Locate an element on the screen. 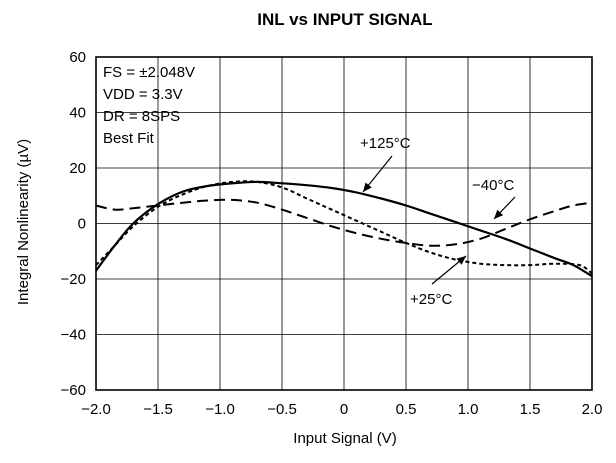  x-tick-label: 2.0 is located at coordinates (592, 409).